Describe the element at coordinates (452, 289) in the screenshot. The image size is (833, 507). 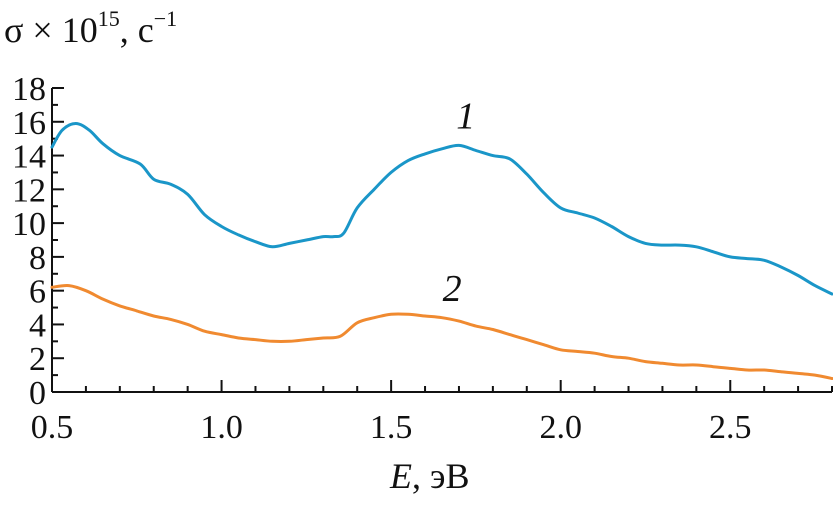
I see `series-2-label: 2` at that location.